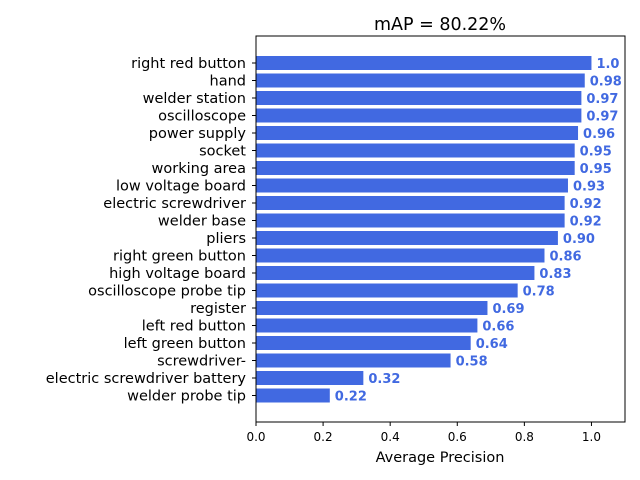 The height and width of the screenshot is (480, 640). I want to click on value-label: 0.69, so click(508, 309).